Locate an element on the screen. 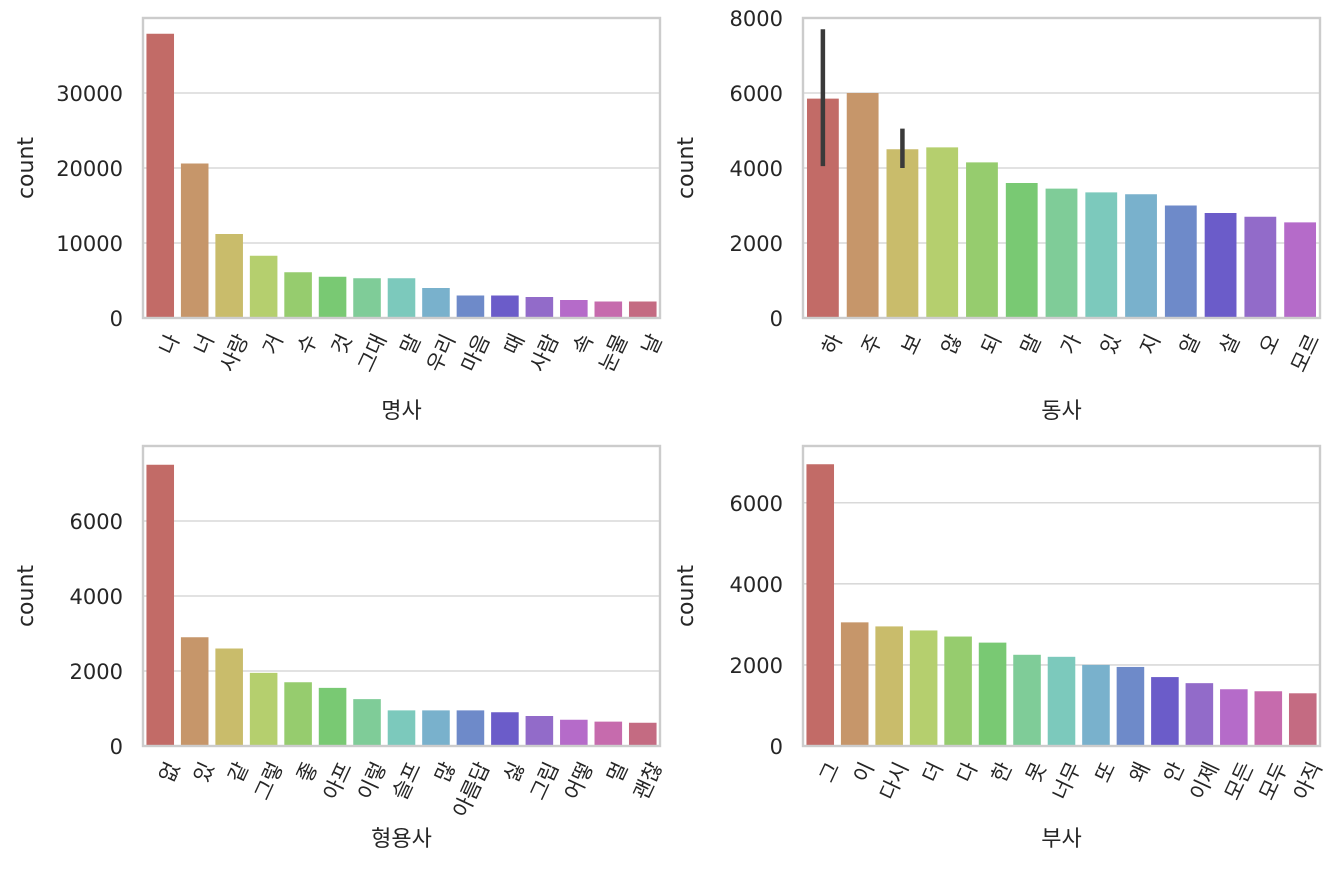  x-tick-label: 날 is located at coordinates (652, 344).